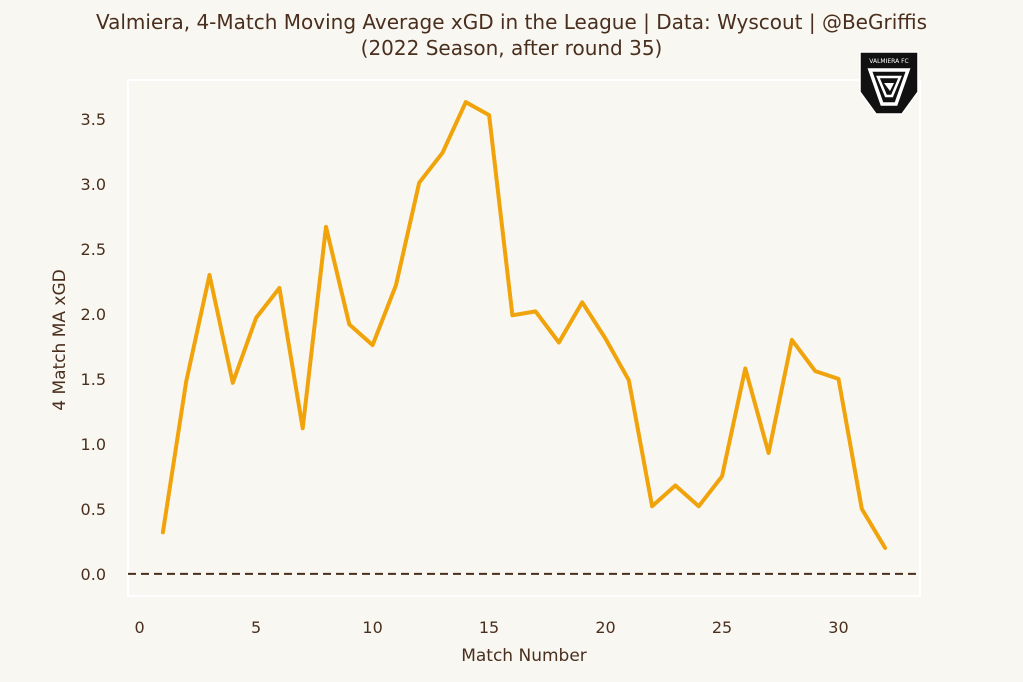 This screenshot has height=682, width=1023. What do you see at coordinates (93, 314) in the screenshot?
I see `y-tick-label: 2.0` at bounding box center [93, 314].